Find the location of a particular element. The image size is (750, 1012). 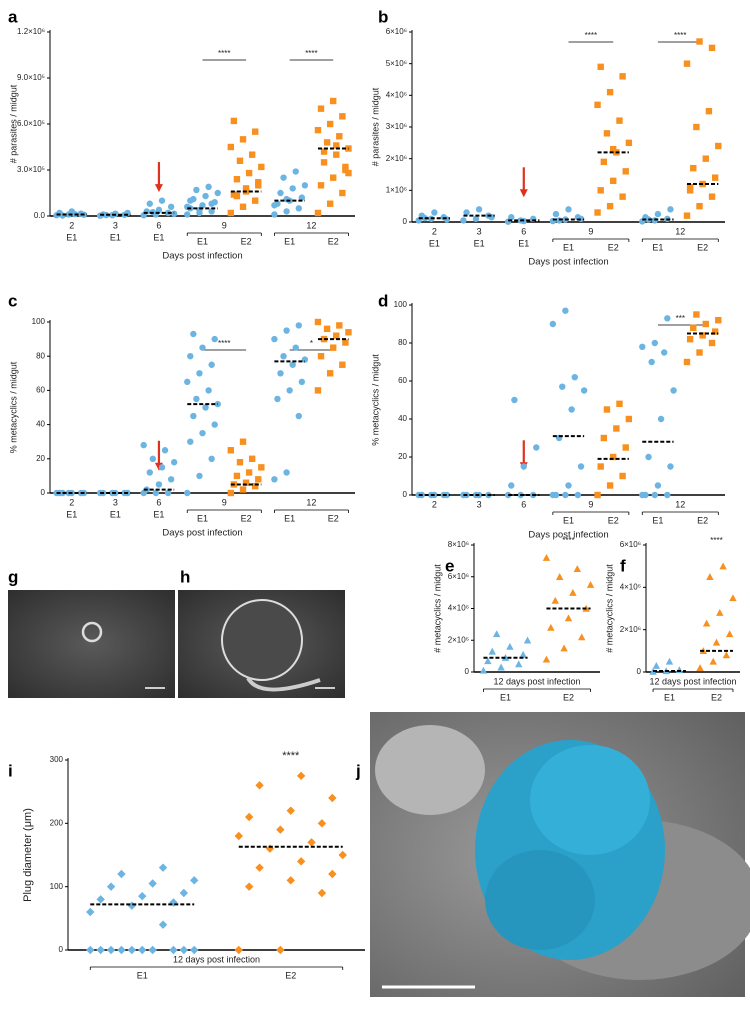

y-tick-label: 200 is located at coordinates (57, 822).